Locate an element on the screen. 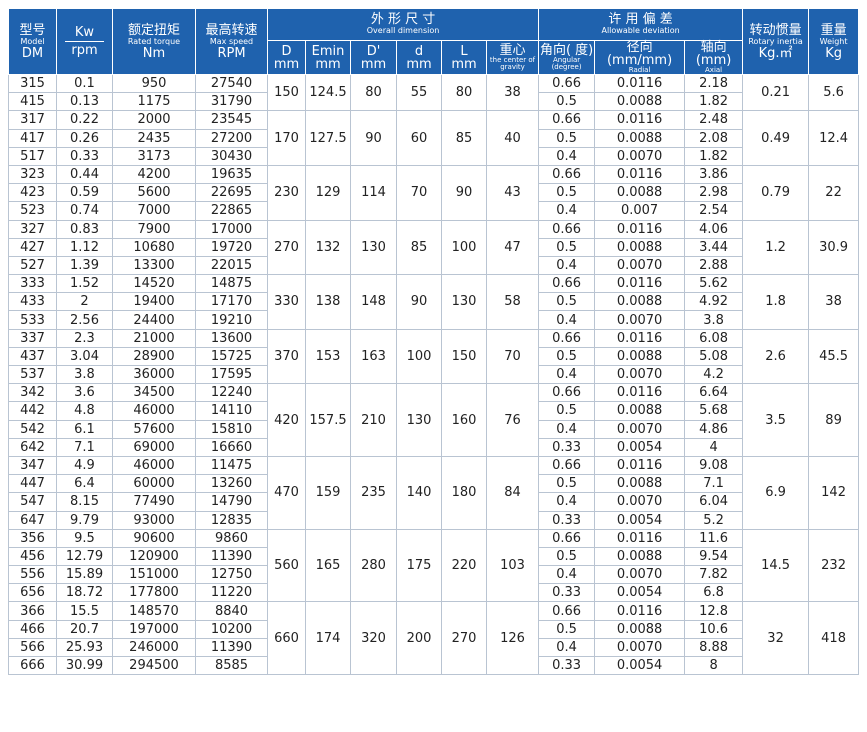 This screenshot has width=867, height=732. header-text: 角向( 度) is located at coordinates (566, 50).